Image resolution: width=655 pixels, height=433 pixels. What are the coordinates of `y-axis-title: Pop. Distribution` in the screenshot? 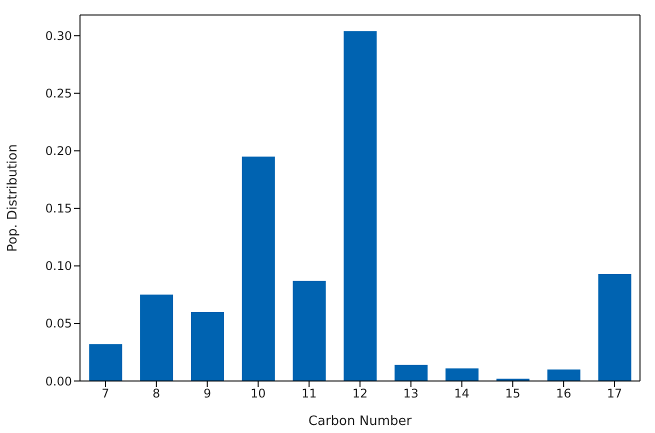 It's located at (13, 198).